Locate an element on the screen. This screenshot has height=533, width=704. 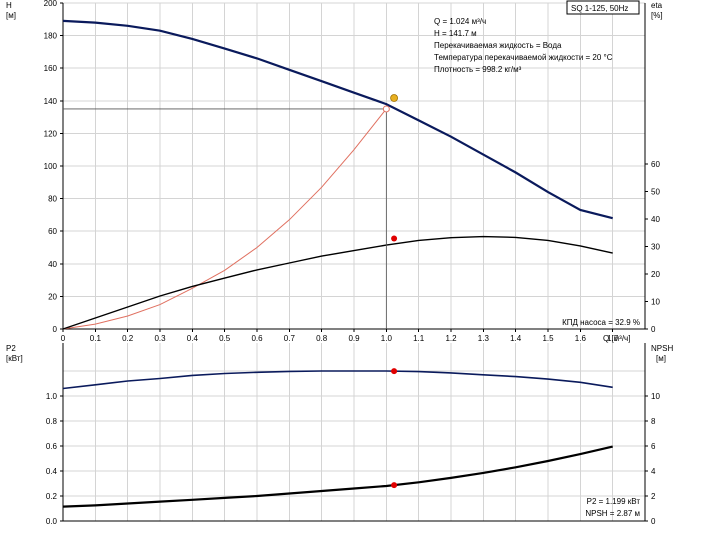
power-axis-unit: [кВт] is located at coordinates (14, 358).